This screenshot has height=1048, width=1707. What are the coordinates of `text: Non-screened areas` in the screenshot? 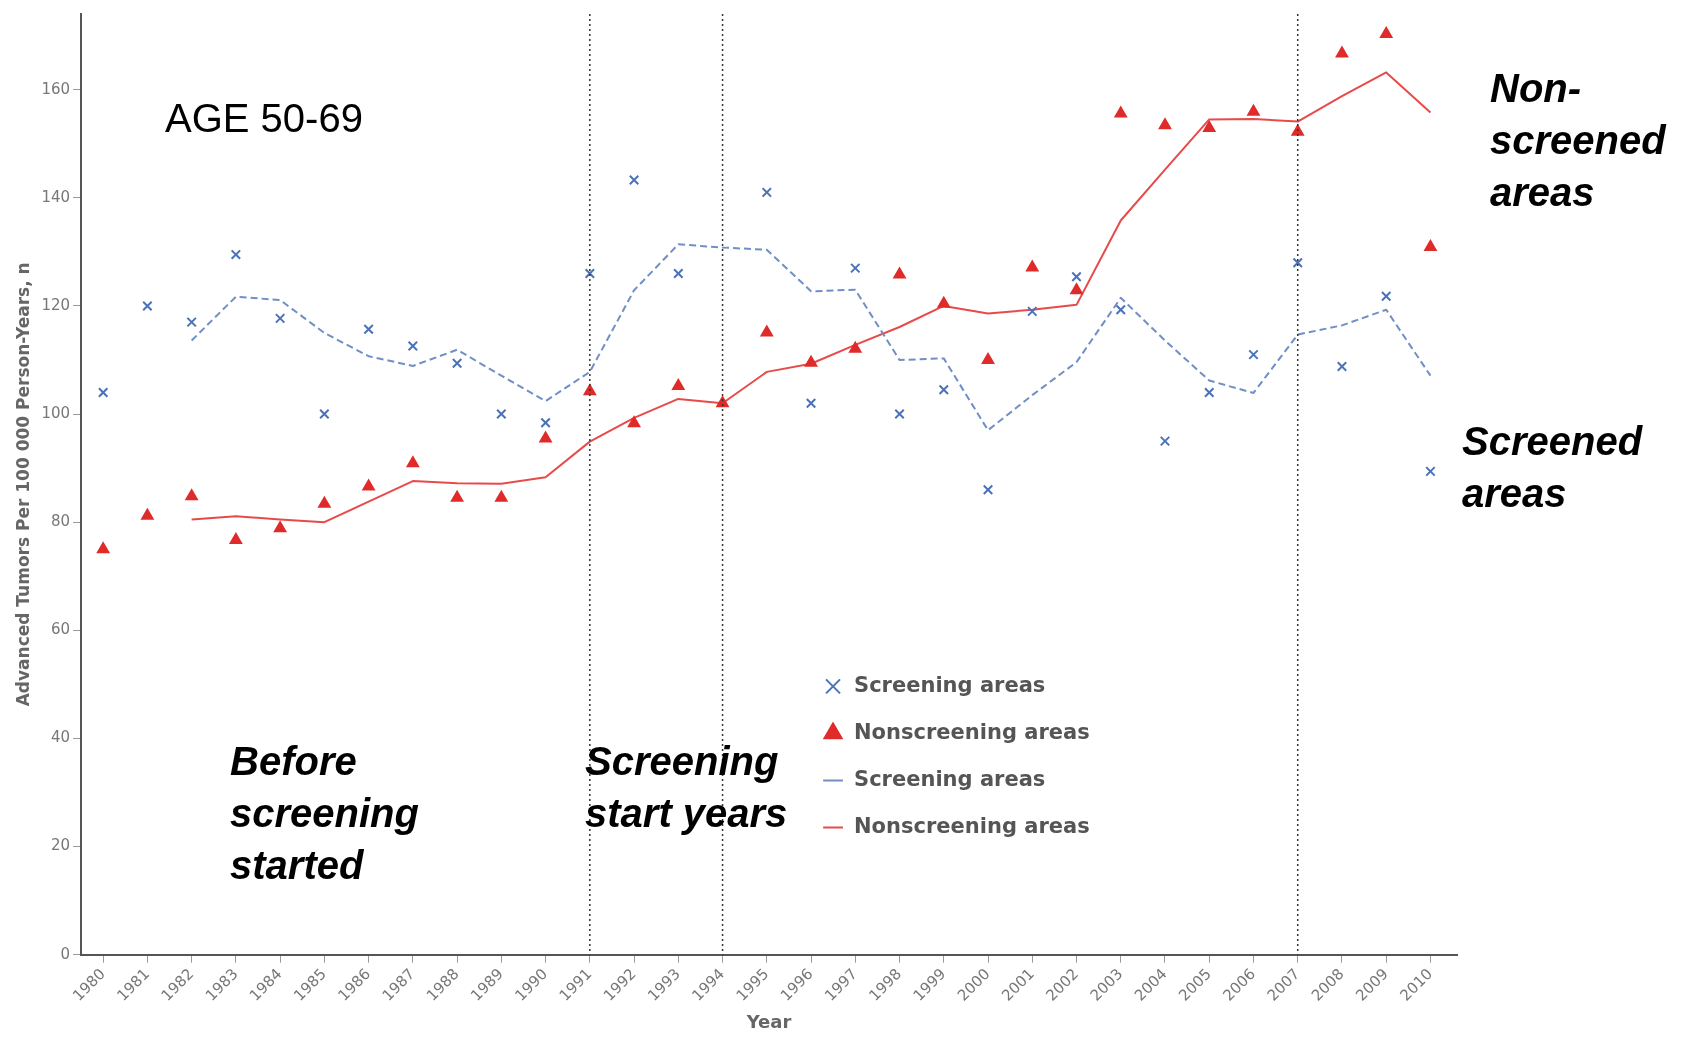 It's located at (1579, 140).